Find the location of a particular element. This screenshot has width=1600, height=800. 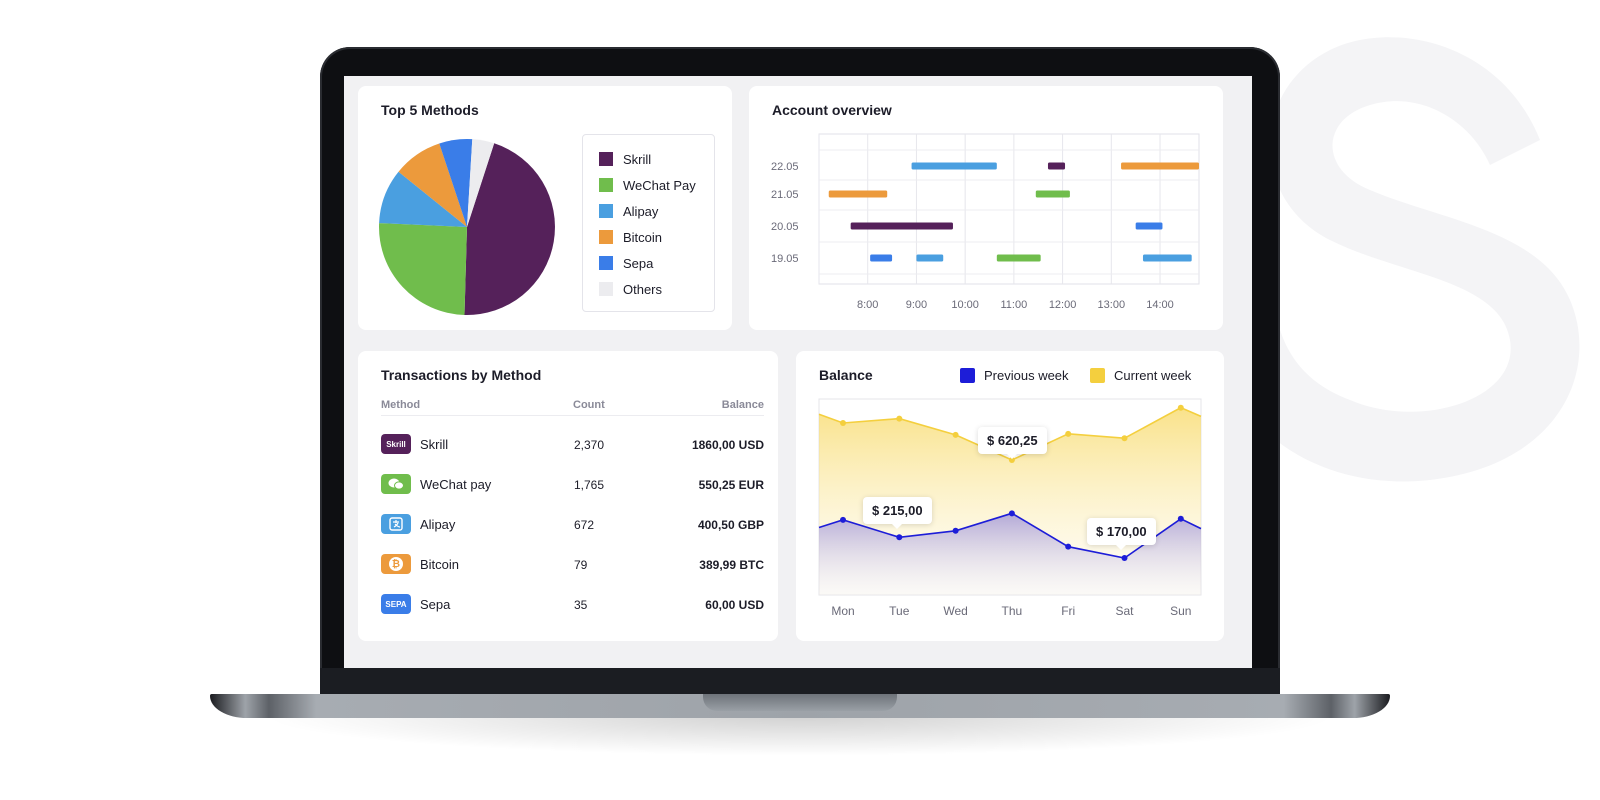

pie-slice-bitcoin is located at coordinates (432, 185).